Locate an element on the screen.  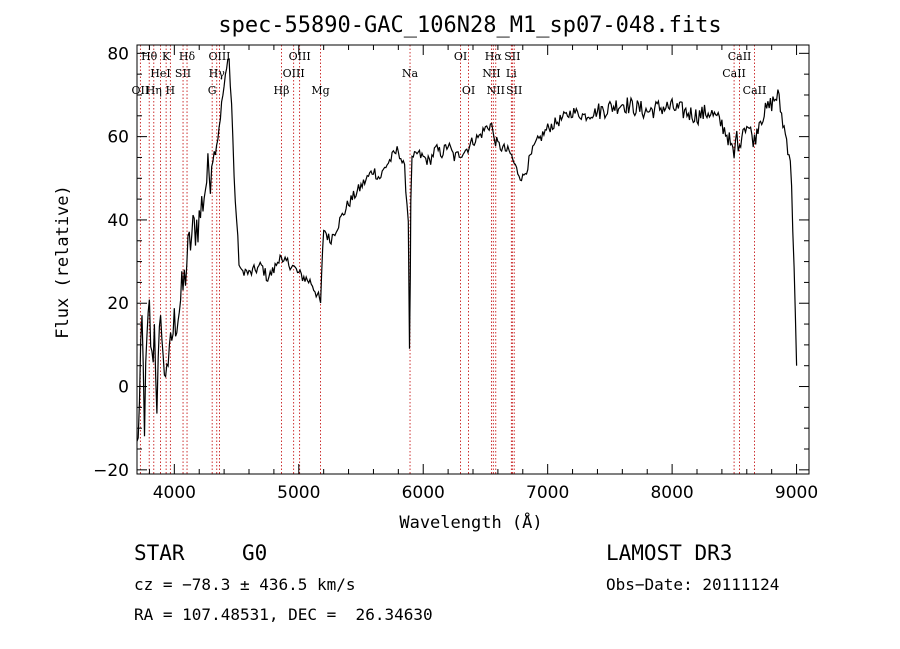
redshift-velocity: cz = −78.3 ± 436.5 km/s is located at coordinates (245, 584).